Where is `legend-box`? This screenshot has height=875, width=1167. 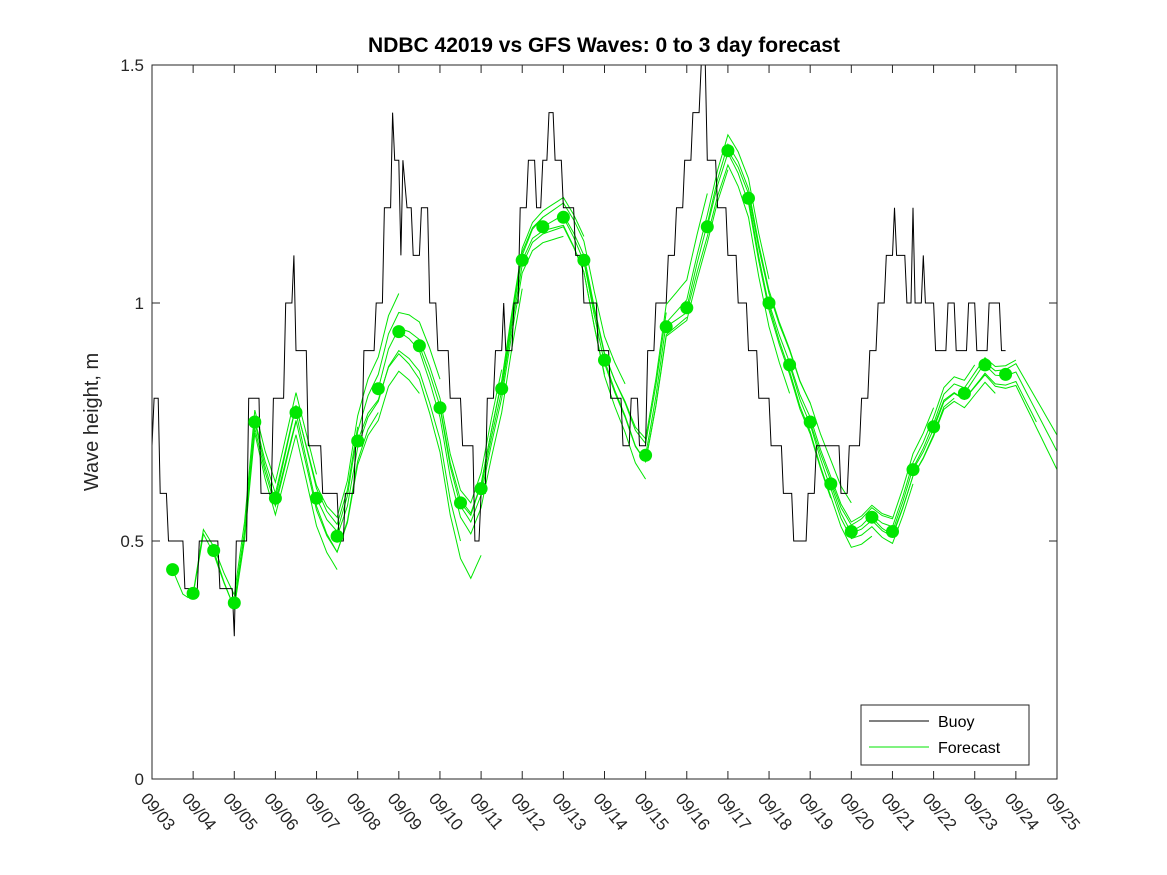 legend-box is located at coordinates (945, 735).